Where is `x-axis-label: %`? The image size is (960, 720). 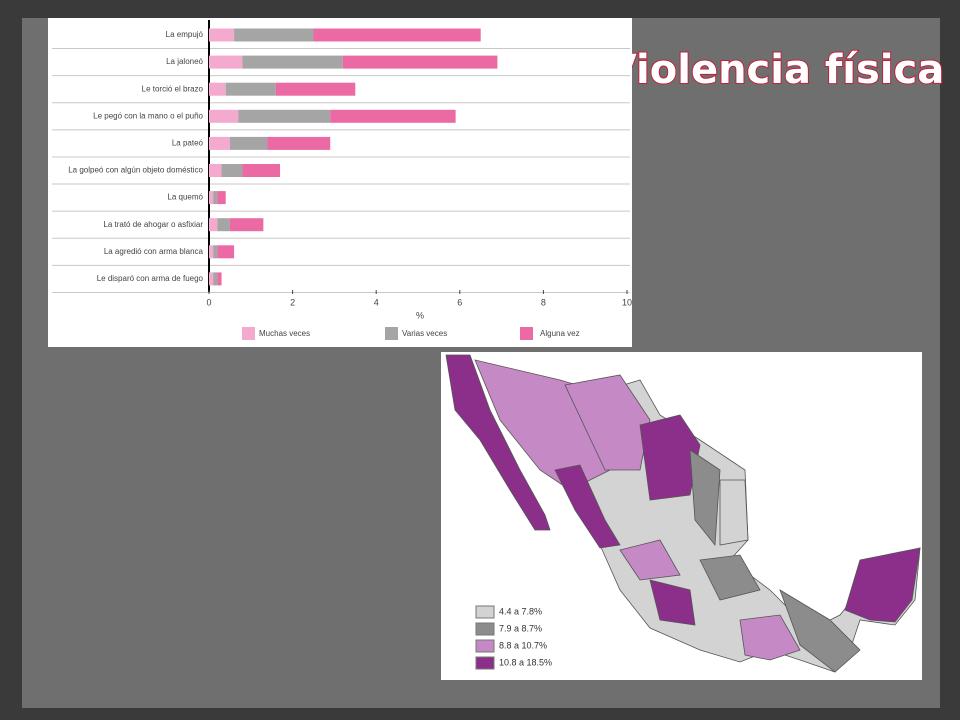 x-axis-label: % is located at coordinates (420, 315).